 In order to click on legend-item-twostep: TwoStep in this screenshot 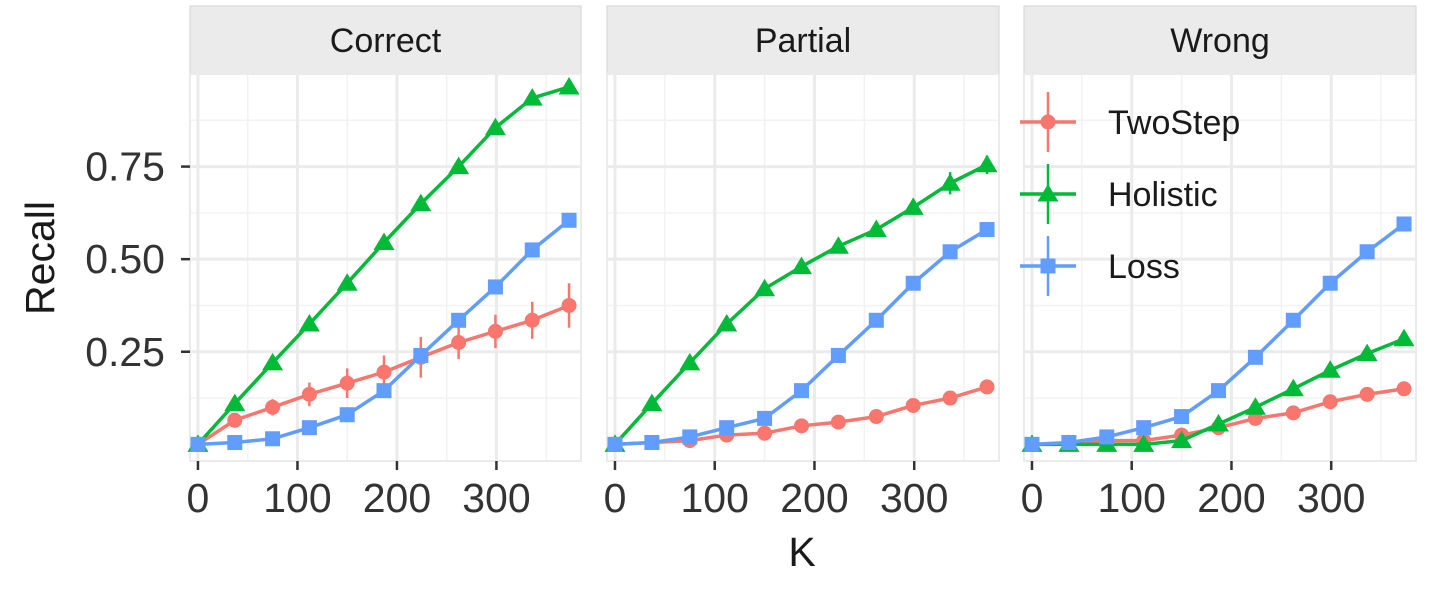, I will do `click(1130, 122)`.